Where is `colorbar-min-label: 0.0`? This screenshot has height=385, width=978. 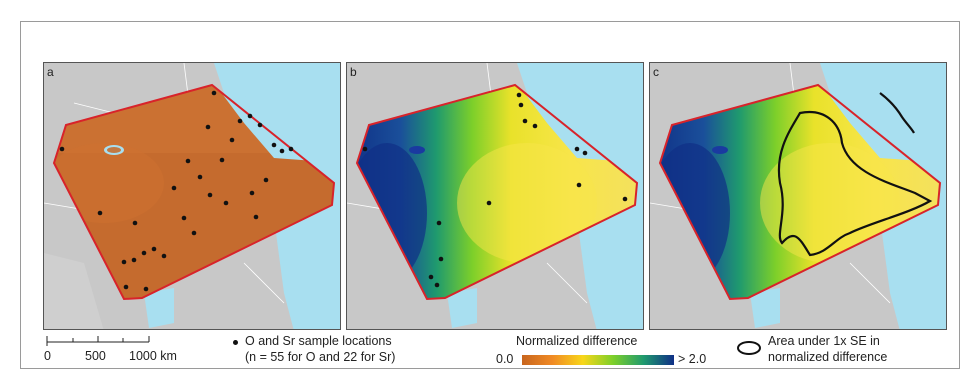
colorbar-min-label: 0.0 is located at coordinates (505, 359).